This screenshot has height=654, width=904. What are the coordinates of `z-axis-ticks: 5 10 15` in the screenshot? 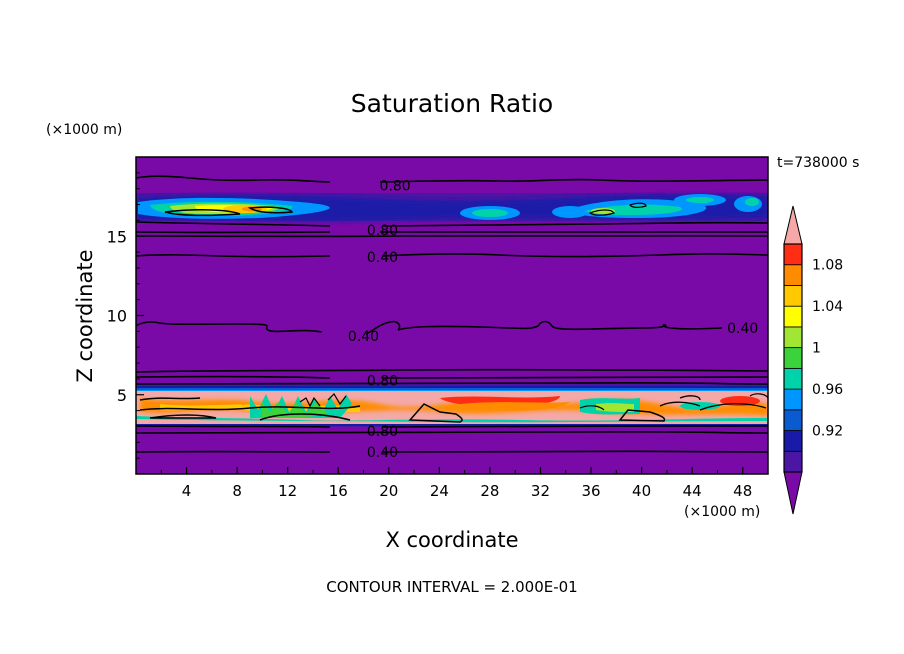 It's located at (125, 315).